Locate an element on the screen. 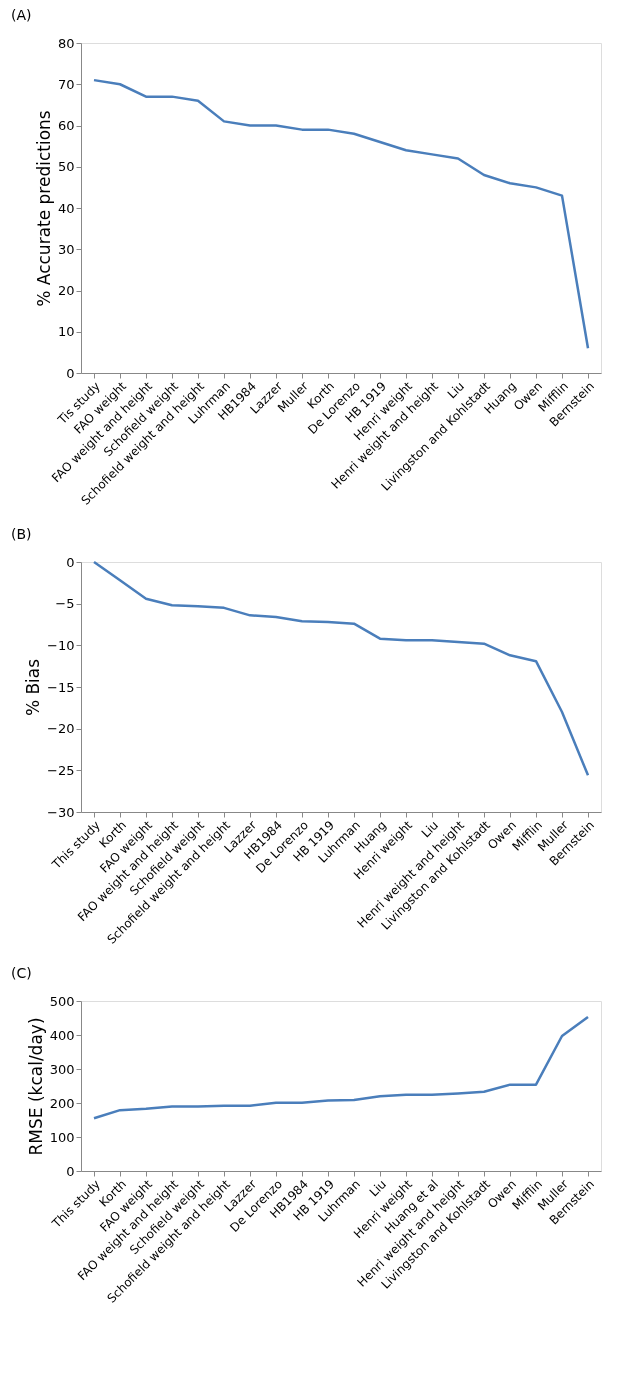 The image size is (629, 1391). y-tick-label: 10 is located at coordinates (66, 332).